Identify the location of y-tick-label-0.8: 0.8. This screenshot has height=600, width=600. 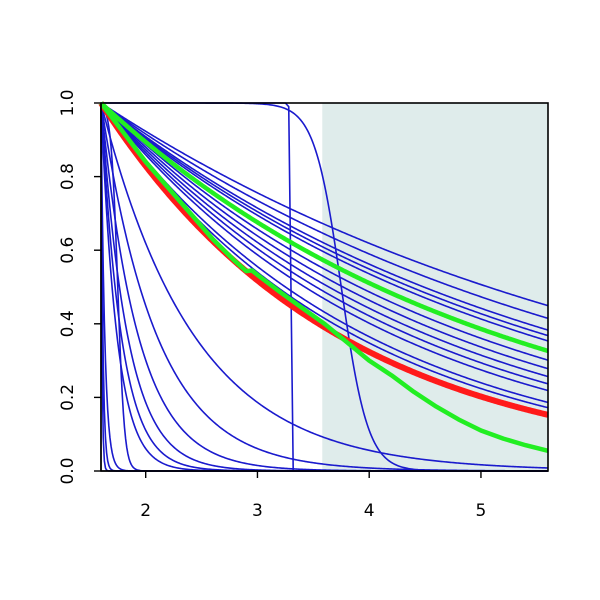
(68, 176).